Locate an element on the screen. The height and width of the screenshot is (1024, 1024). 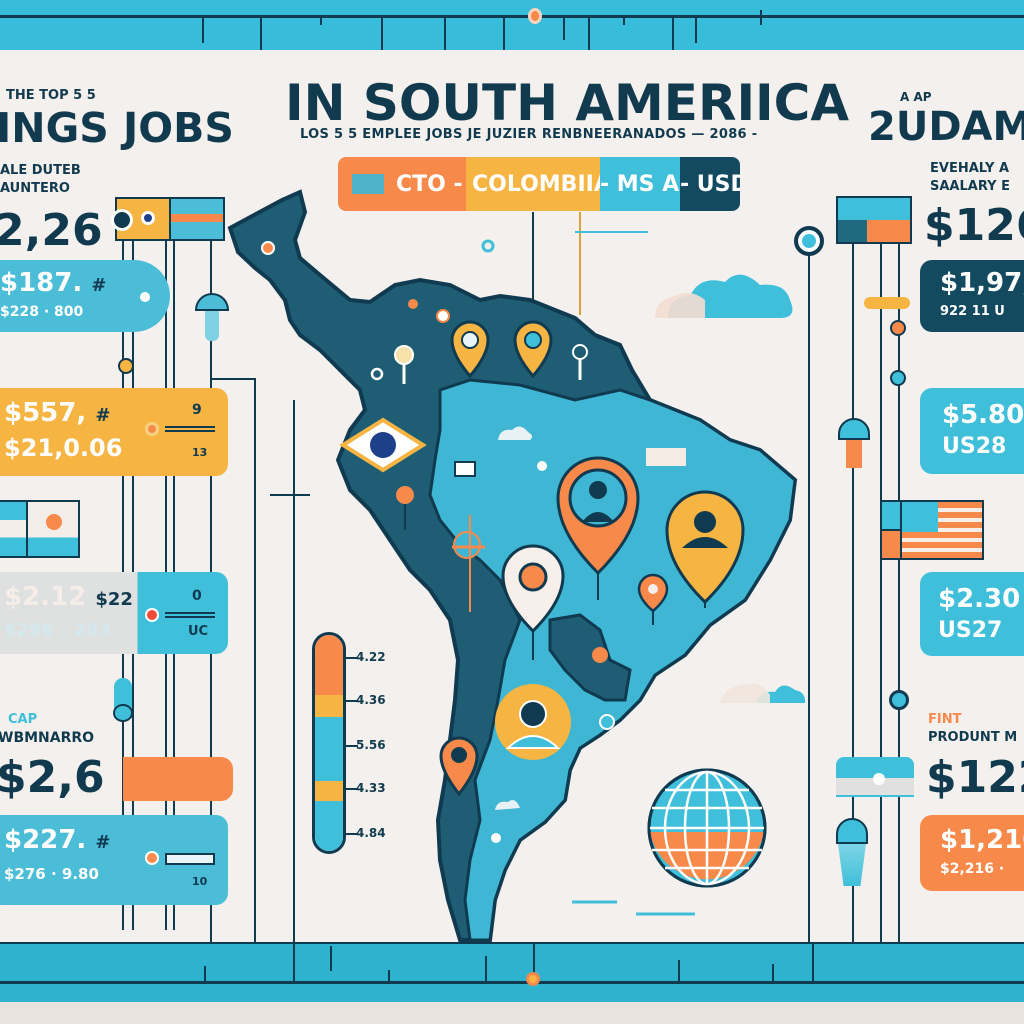
right-card-4-line-2: $2,216 · is located at coordinates (972, 869).